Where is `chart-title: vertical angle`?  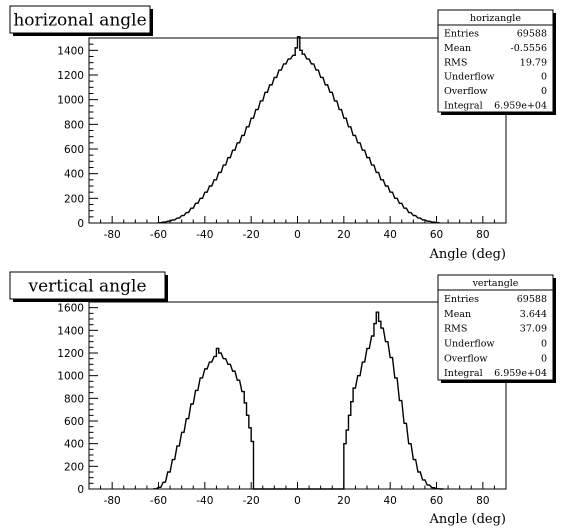 chart-title: vertical angle is located at coordinates (86, 287).